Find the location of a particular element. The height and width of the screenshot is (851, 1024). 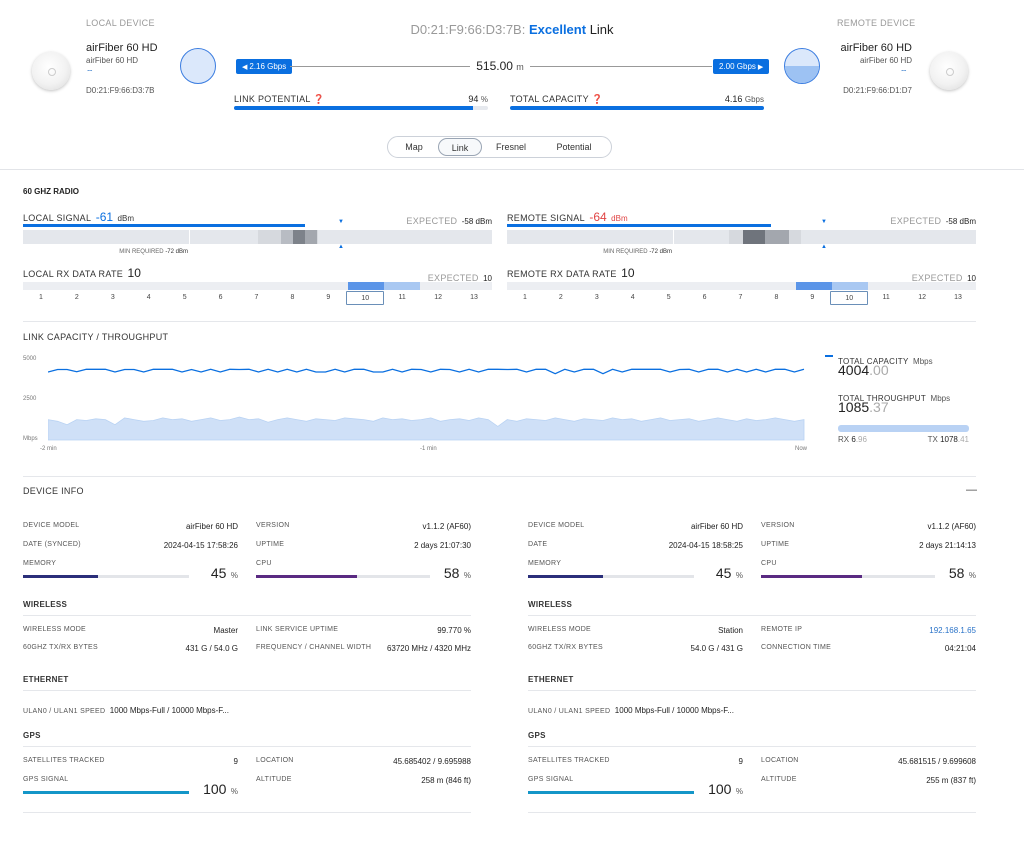

tab-link: Link is located at coordinates (460, 147).